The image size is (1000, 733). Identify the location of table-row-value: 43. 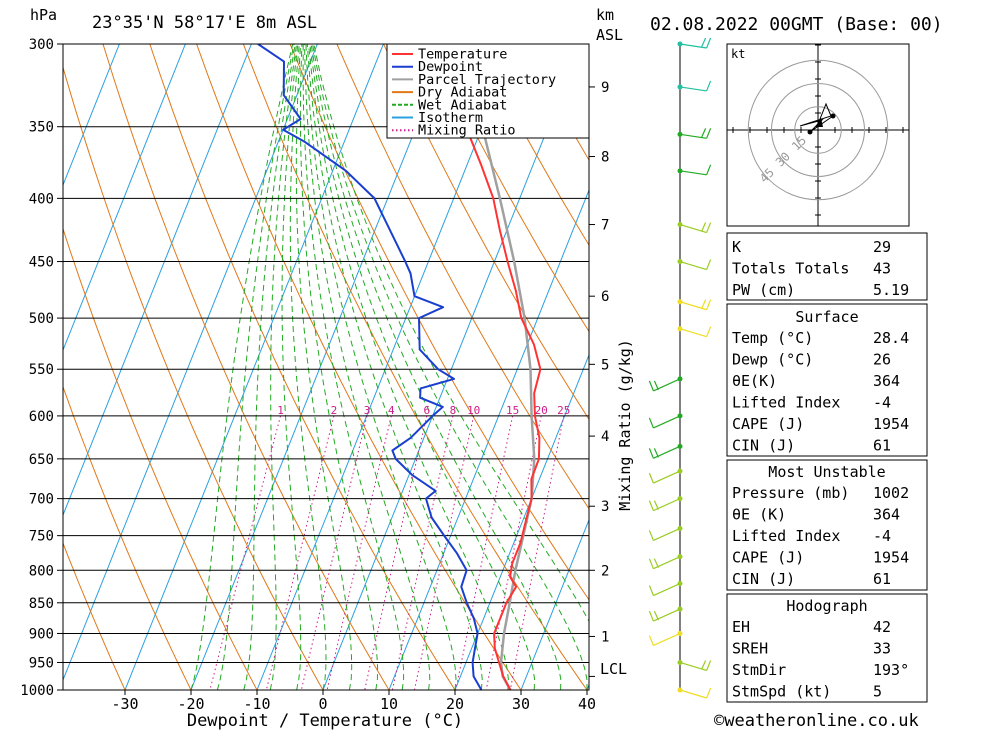
(882, 269).